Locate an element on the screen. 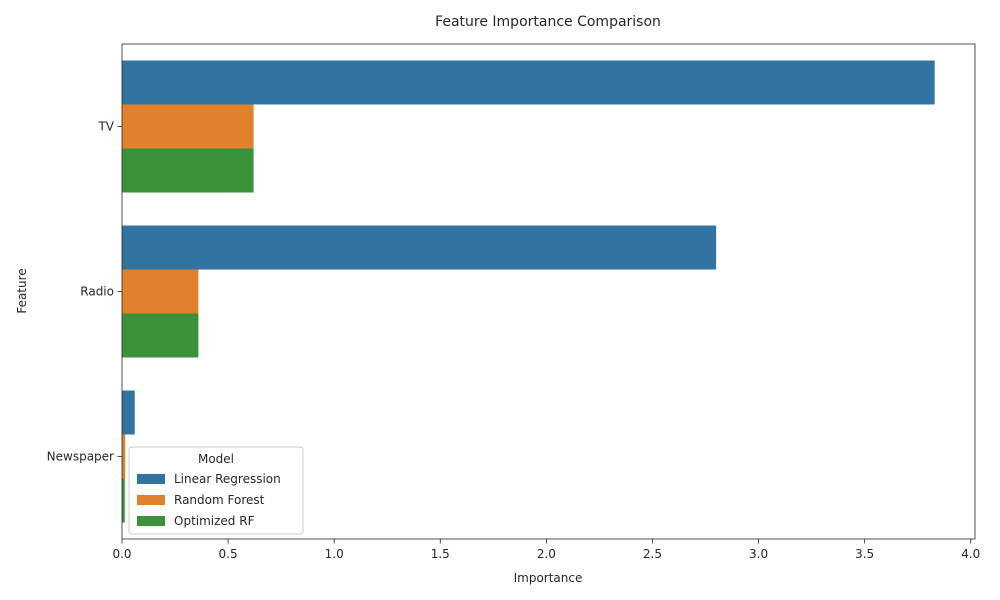 The image size is (1000, 600). legend-title: Model is located at coordinates (216, 459).